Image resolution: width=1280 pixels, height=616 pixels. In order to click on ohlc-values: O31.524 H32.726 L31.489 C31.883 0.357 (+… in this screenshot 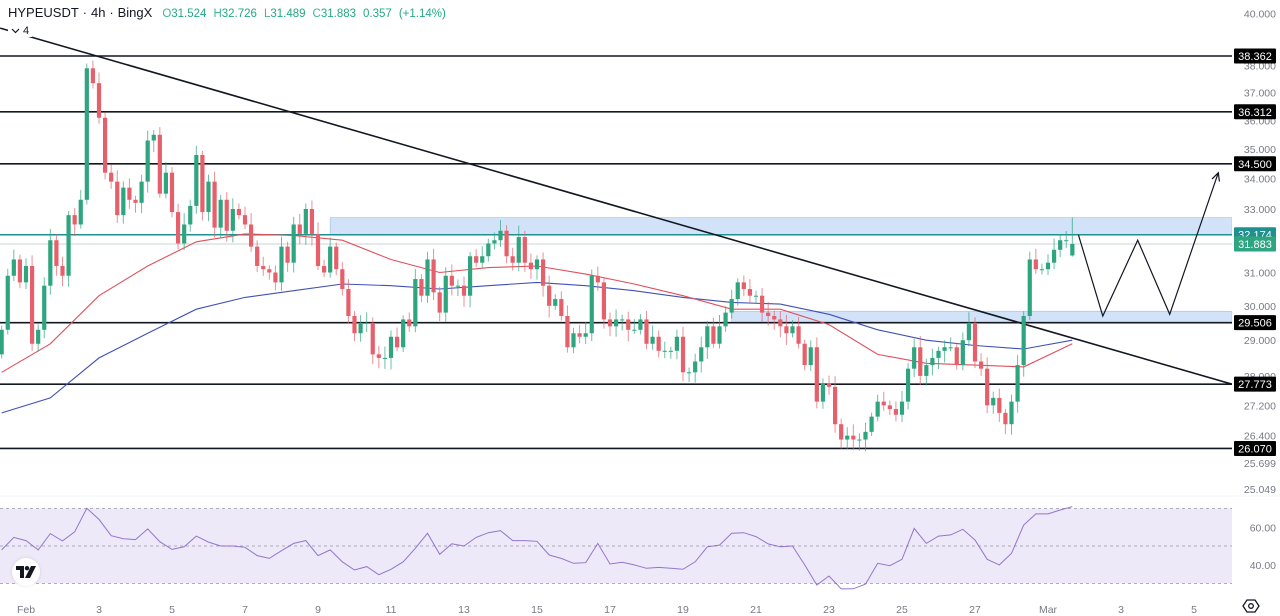, I will do `click(304, 14)`.